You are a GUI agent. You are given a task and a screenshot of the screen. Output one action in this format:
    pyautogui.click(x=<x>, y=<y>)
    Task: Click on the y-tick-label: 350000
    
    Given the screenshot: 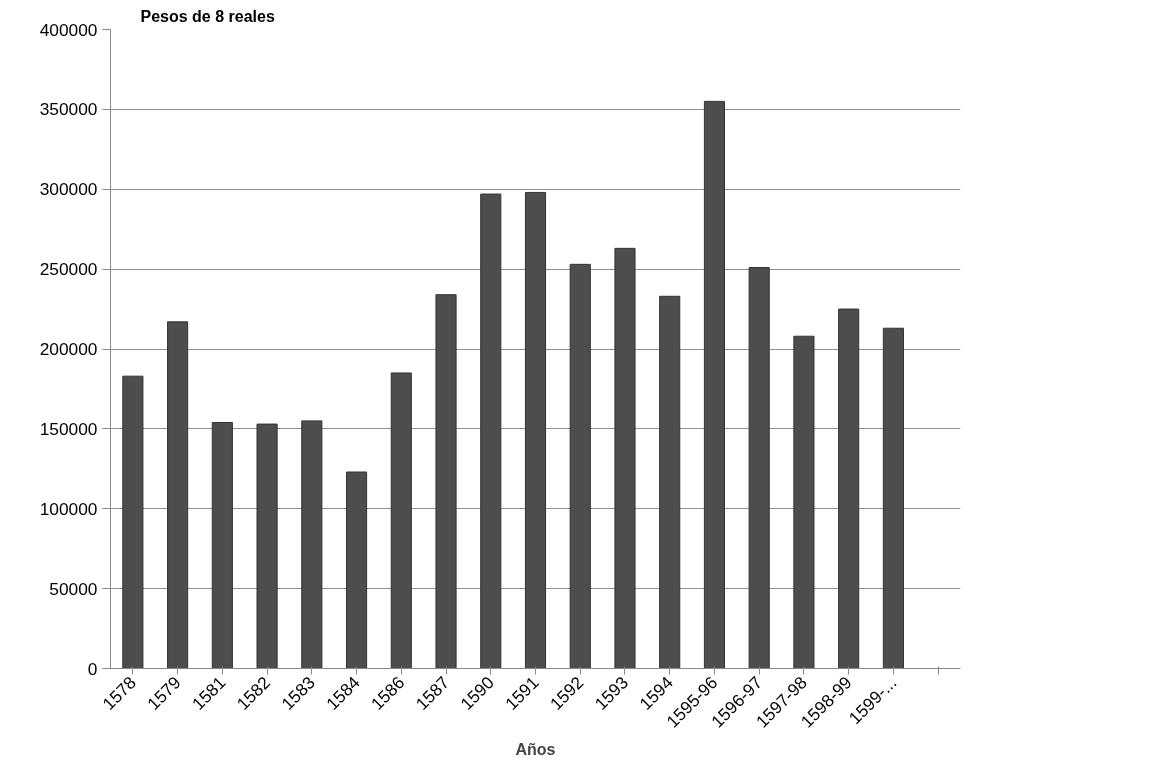 What is the action you would take?
    pyautogui.click(x=68, y=109)
    